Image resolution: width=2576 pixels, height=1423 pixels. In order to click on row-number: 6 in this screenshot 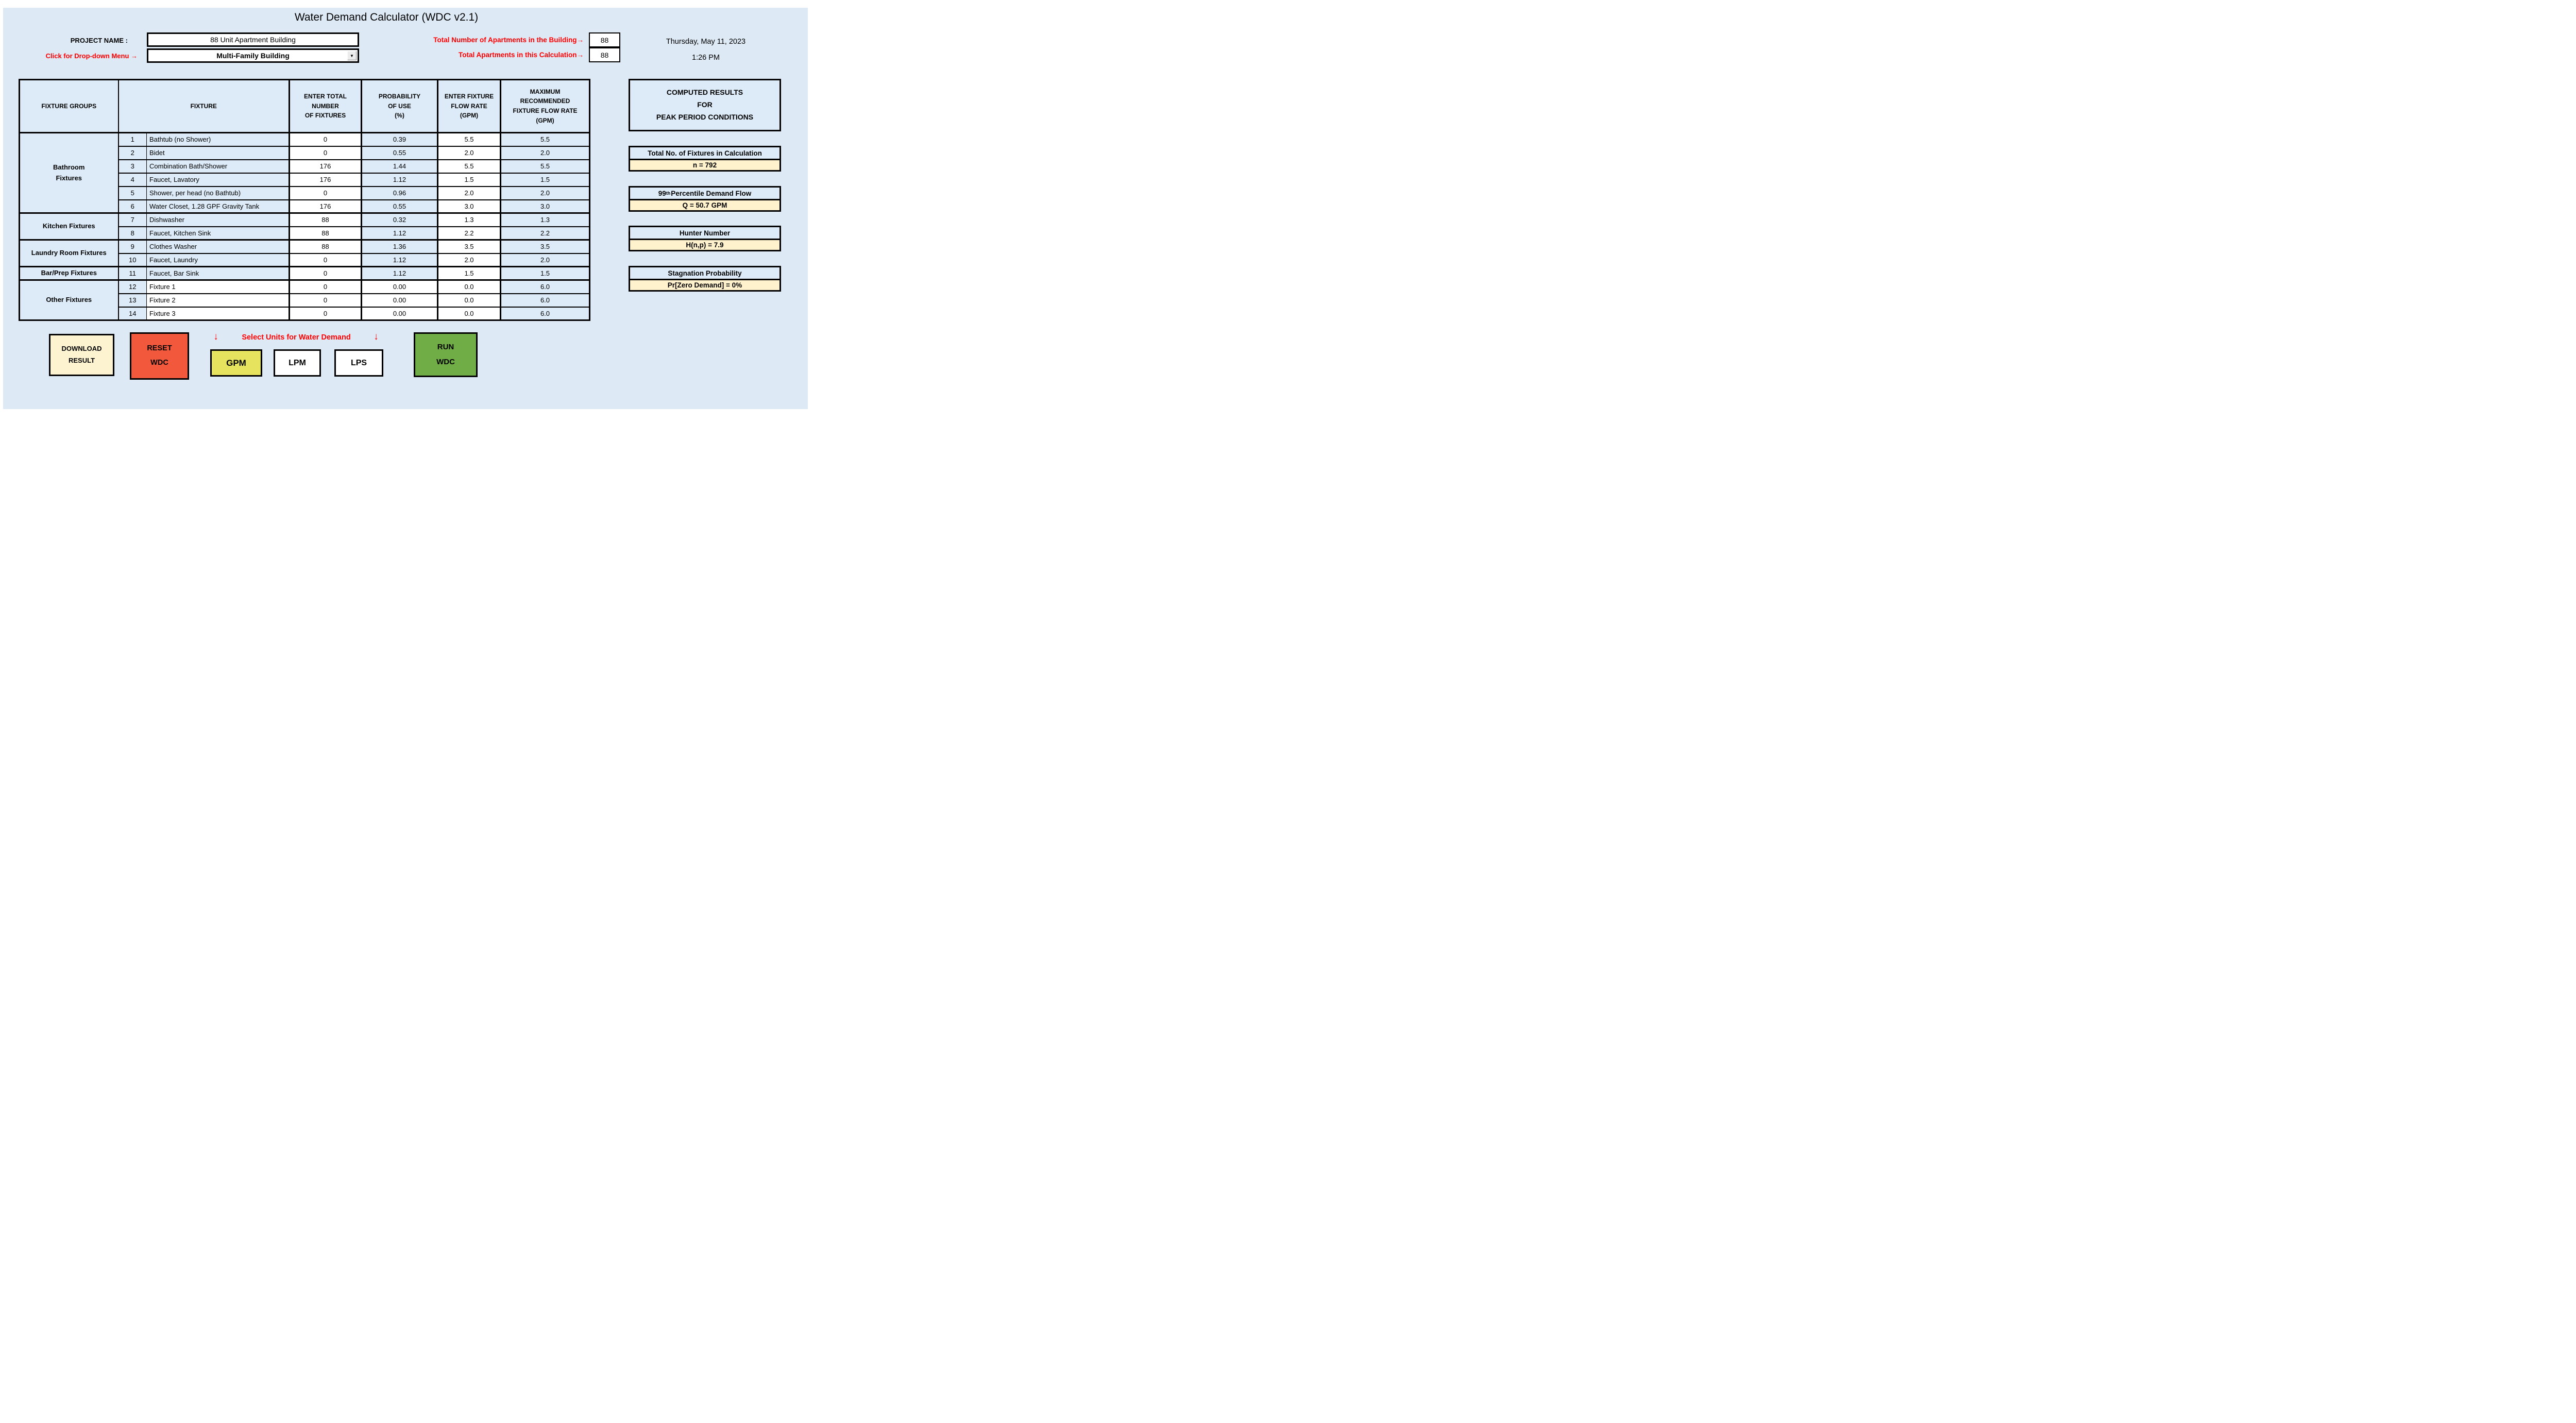, I will do `click(132, 206)`.